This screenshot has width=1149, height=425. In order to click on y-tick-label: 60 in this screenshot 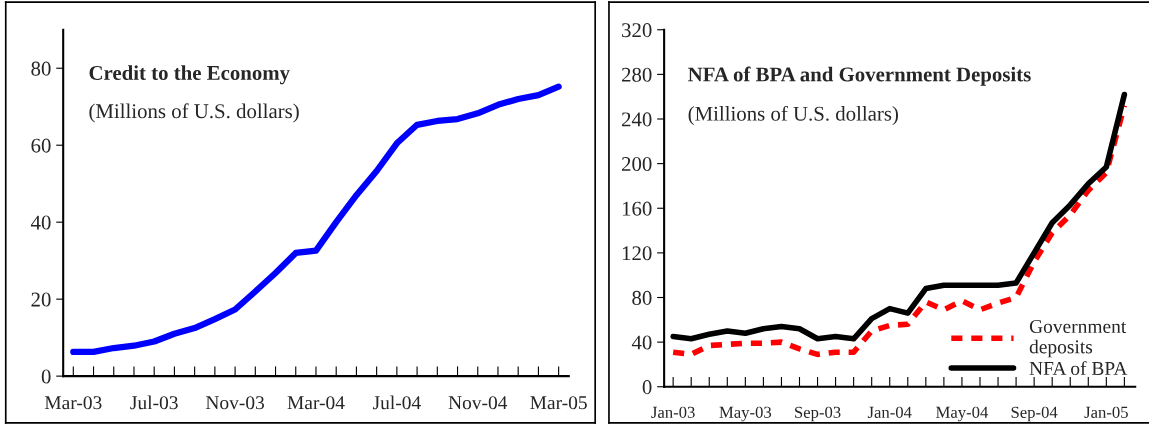, I will do `click(41, 145)`.